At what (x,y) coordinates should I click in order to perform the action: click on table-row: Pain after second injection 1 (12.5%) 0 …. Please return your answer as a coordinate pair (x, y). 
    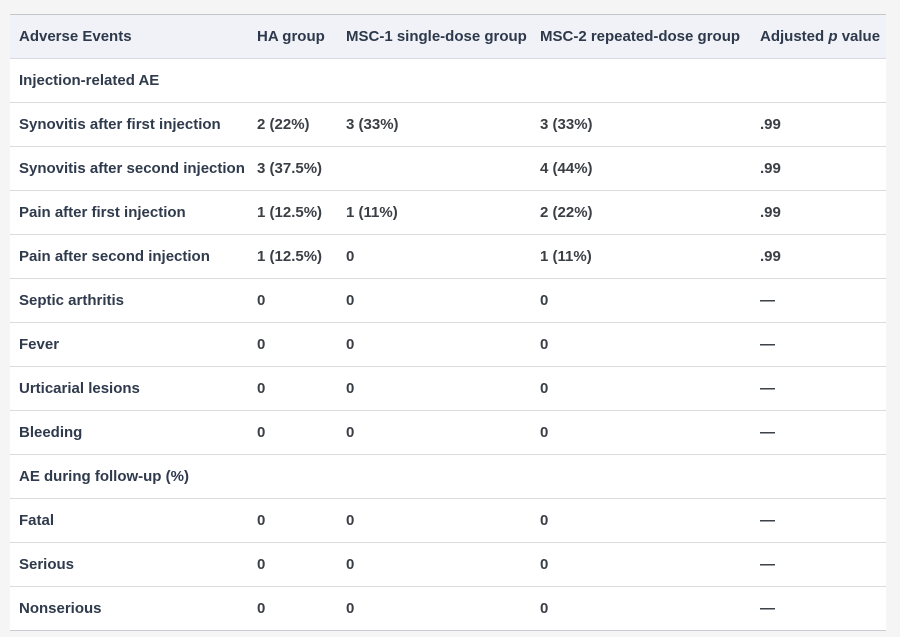
    Looking at the image, I should click on (448, 257).